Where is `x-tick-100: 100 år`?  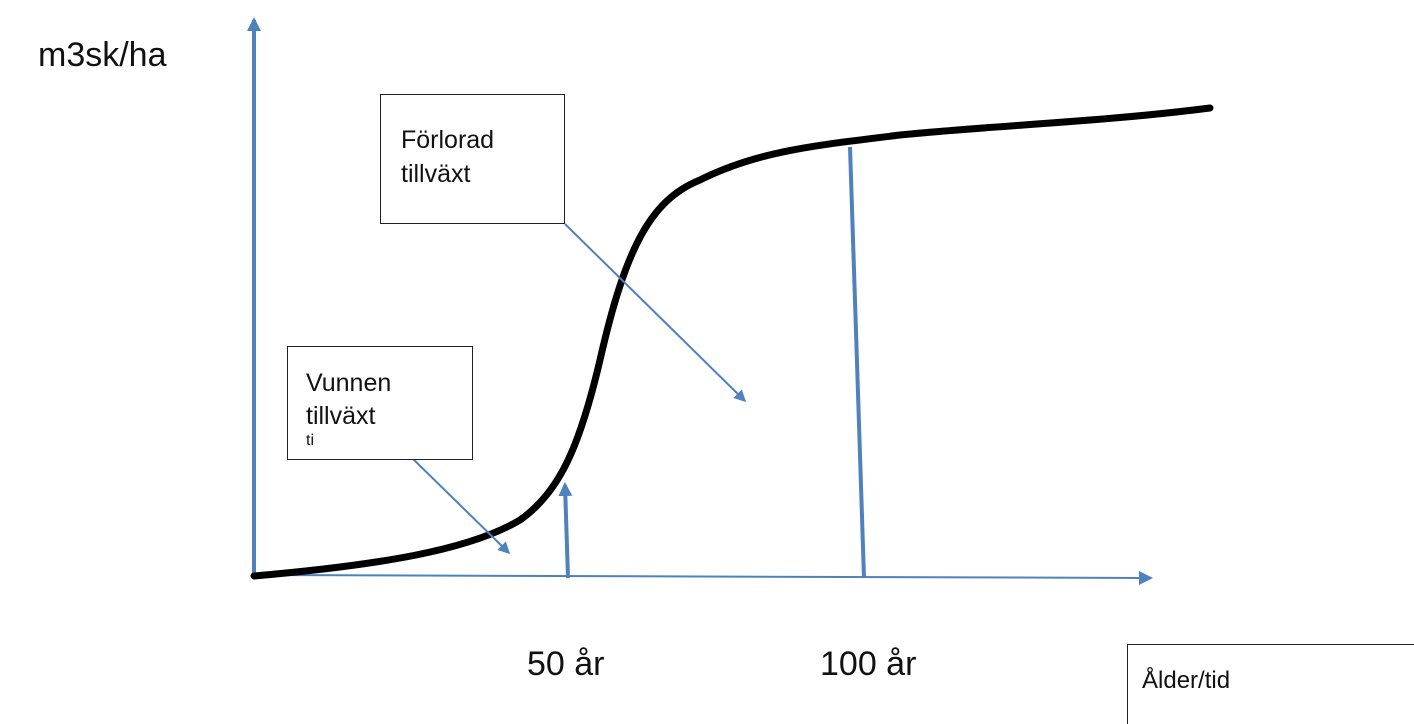
x-tick-100: 100 år is located at coordinates (868, 664).